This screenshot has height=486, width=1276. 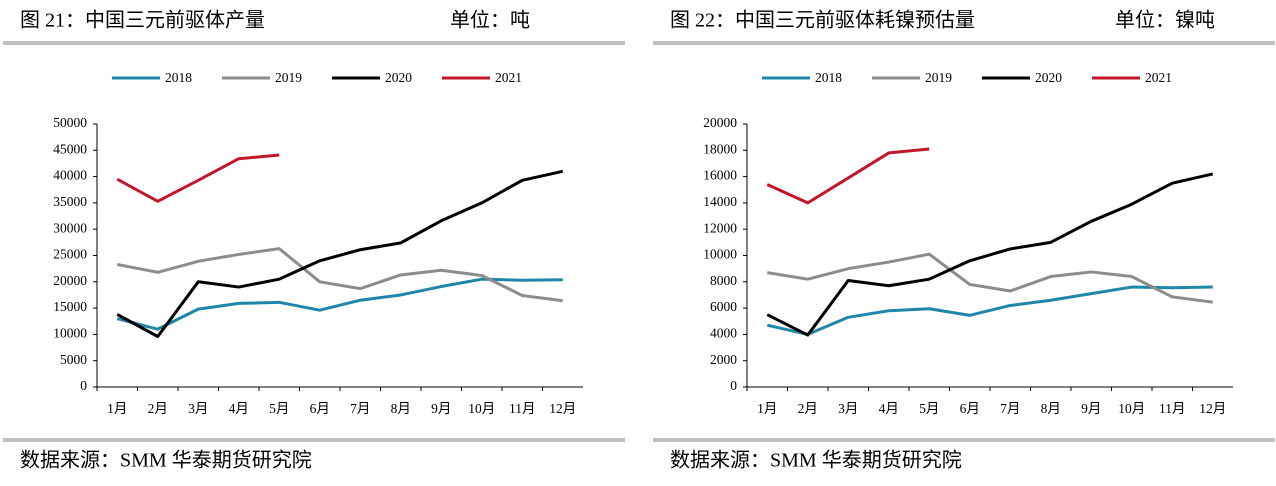 I want to click on y-tick-label: 18000, so click(x=720, y=148).